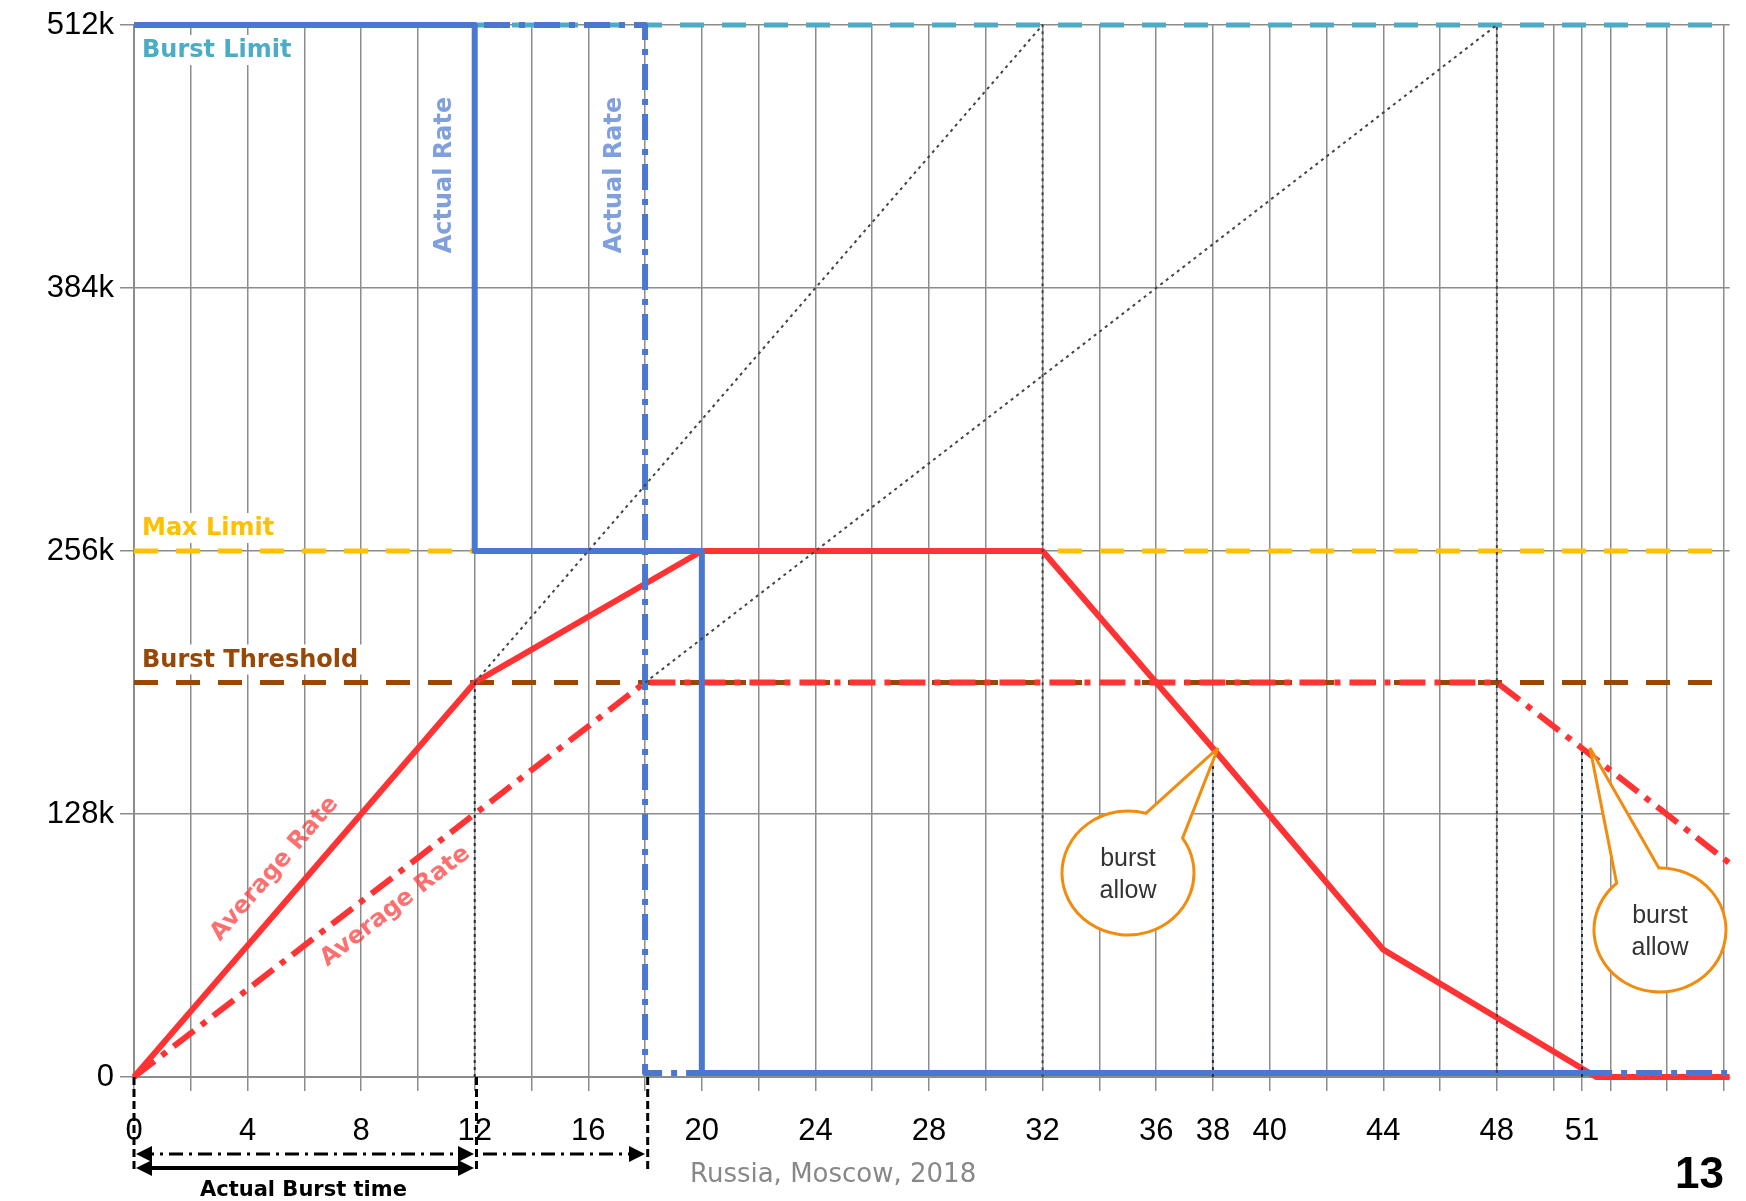 The width and height of the screenshot is (1746, 1201). Describe the element at coordinates (80, 812) in the screenshot. I see `y-tick-label: 128k` at that location.